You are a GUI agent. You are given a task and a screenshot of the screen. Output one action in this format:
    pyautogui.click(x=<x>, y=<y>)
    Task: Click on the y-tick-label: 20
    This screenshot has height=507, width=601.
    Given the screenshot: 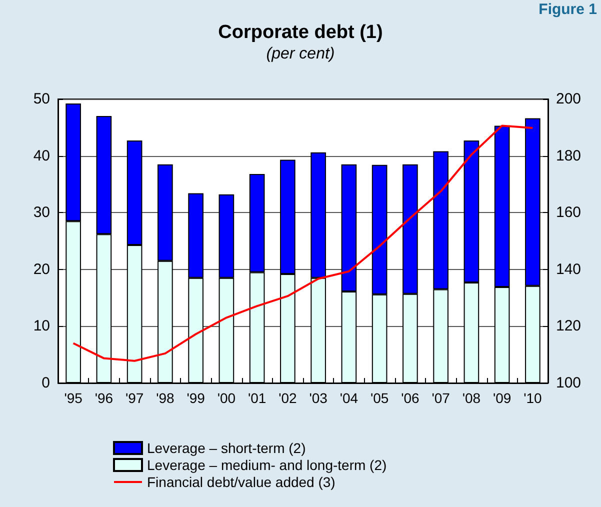 What is the action you would take?
    pyautogui.click(x=41, y=269)
    